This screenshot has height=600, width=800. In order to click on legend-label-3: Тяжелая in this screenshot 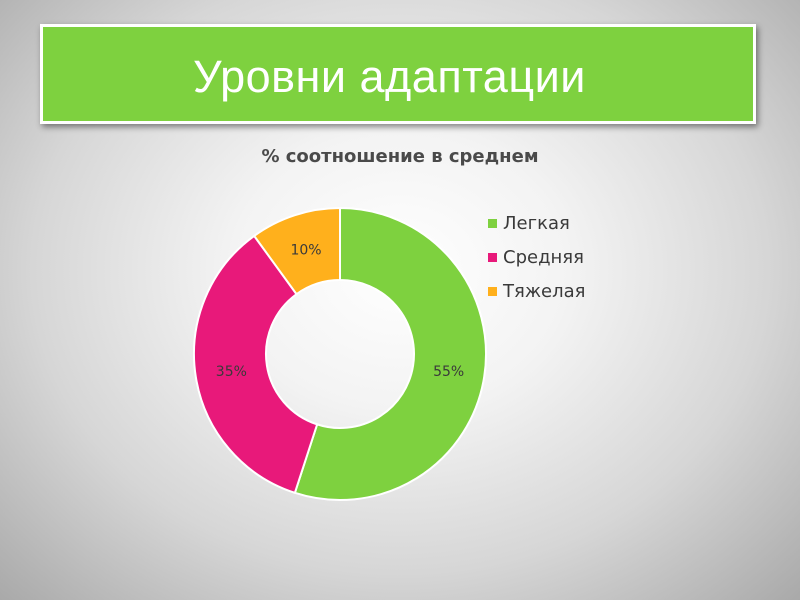, I will do `click(543, 291)`.